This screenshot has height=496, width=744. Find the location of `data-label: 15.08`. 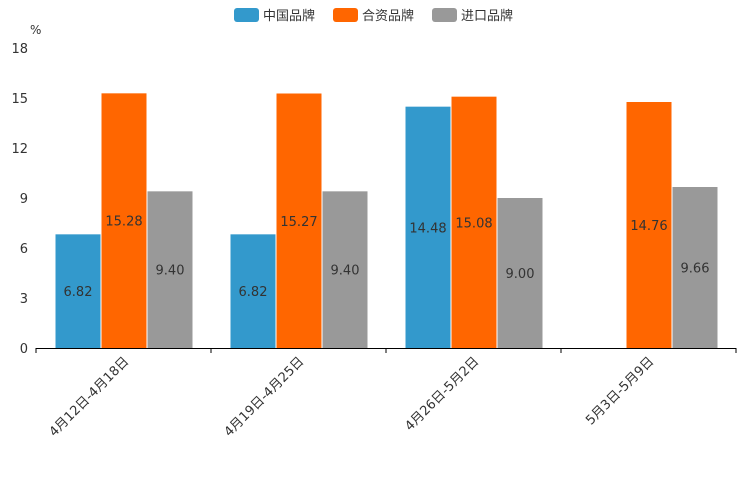

data-label: 15.08 is located at coordinates (473, 223).